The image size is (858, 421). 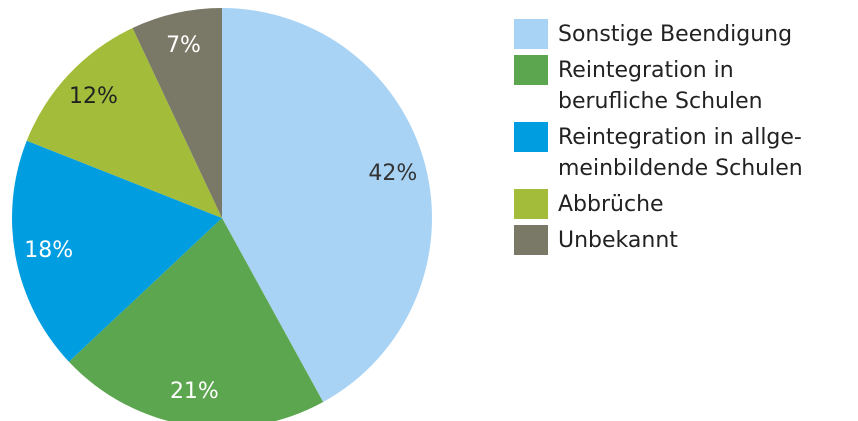 I want to click on data-label: 21%, so click(x=194, y=391).